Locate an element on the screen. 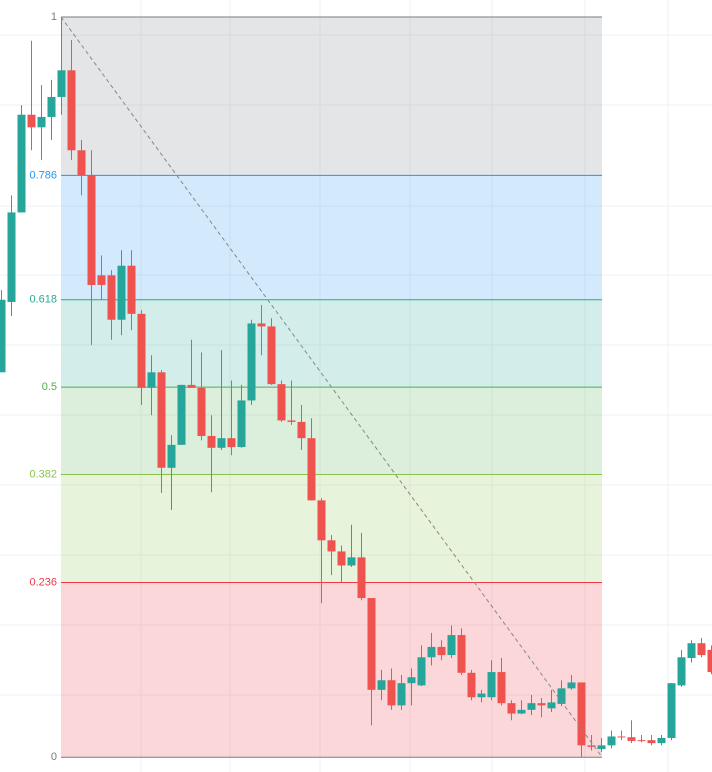  fib-level-label: 0.618 is located at coordinates (43, 300).